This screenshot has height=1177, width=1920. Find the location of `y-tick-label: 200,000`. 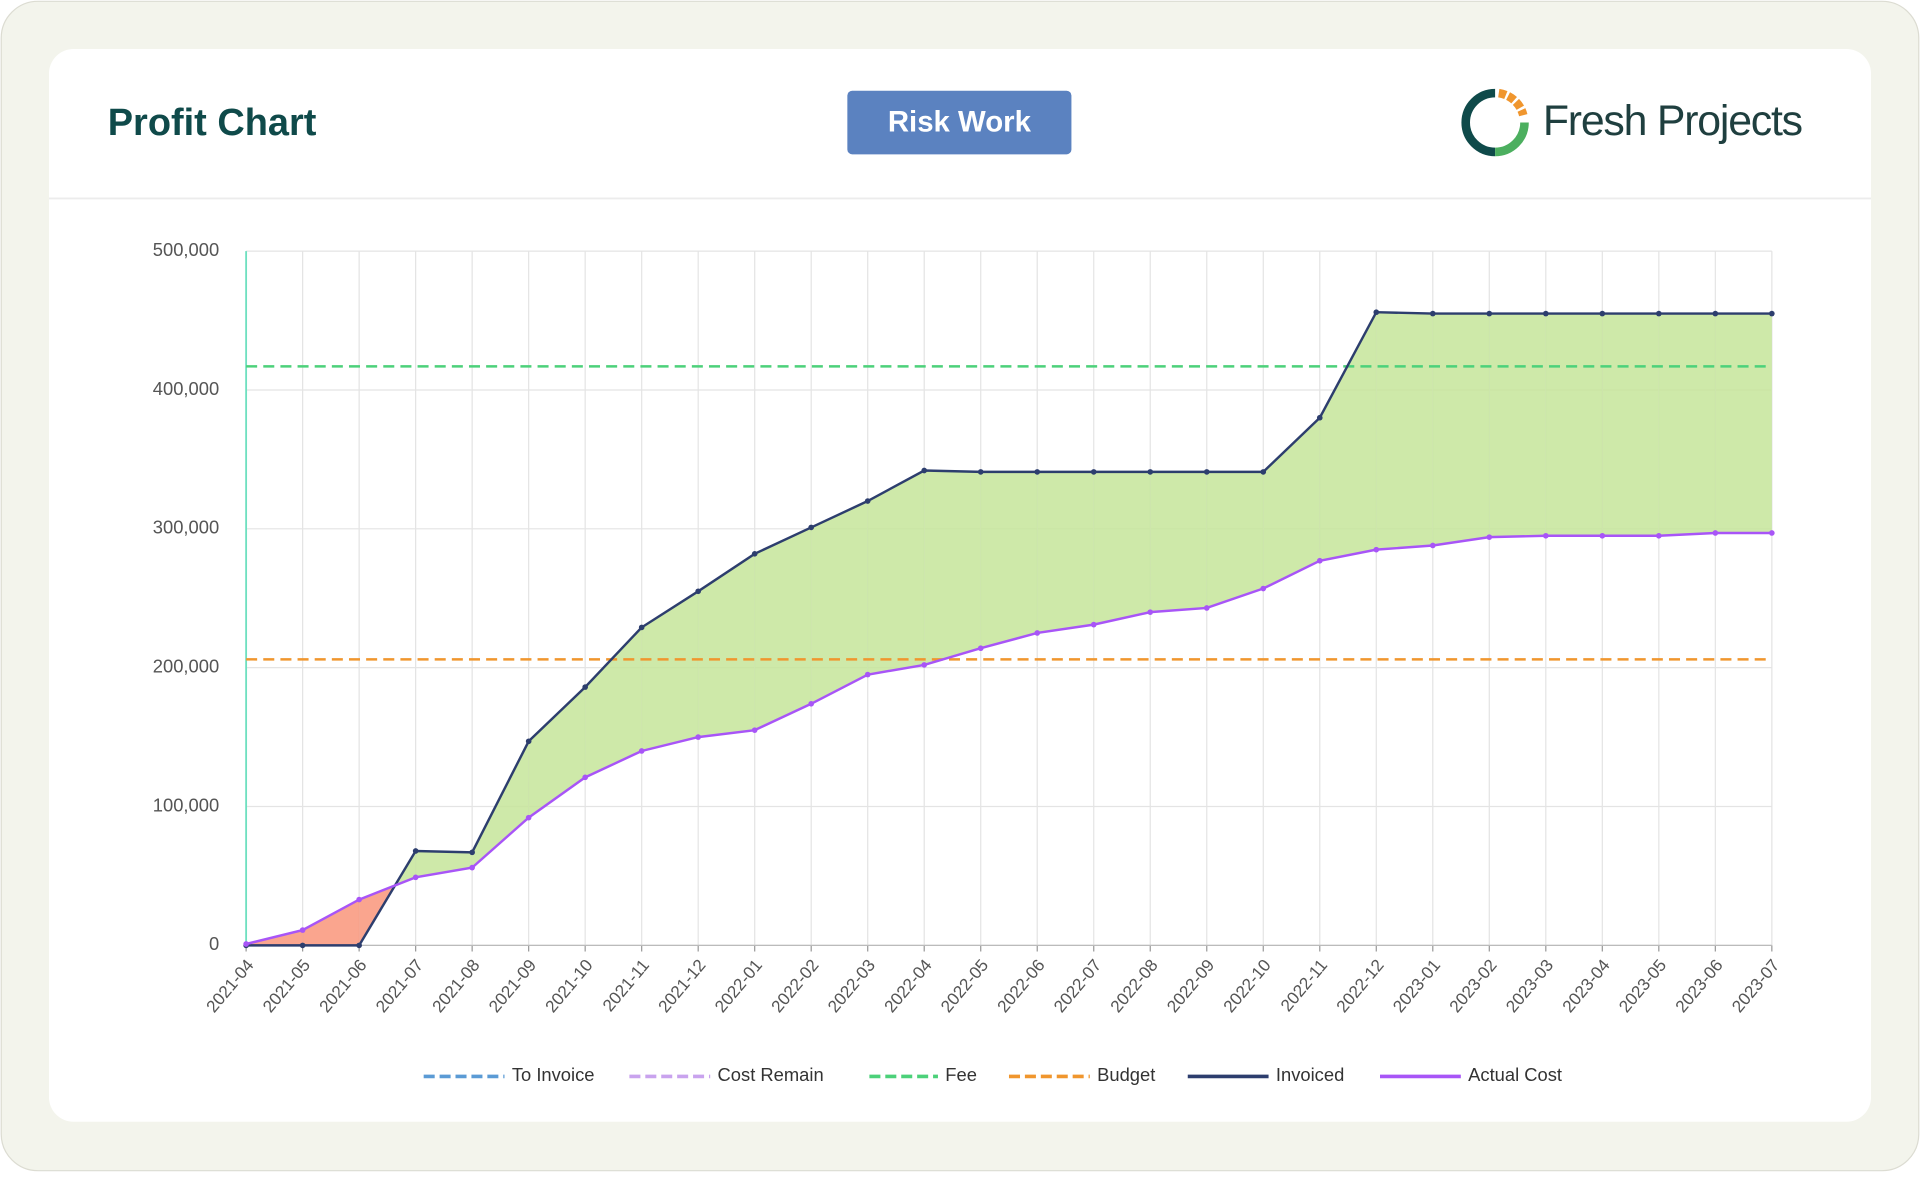

y-tick-label: 200,000 is located at coordinates (186, 666).